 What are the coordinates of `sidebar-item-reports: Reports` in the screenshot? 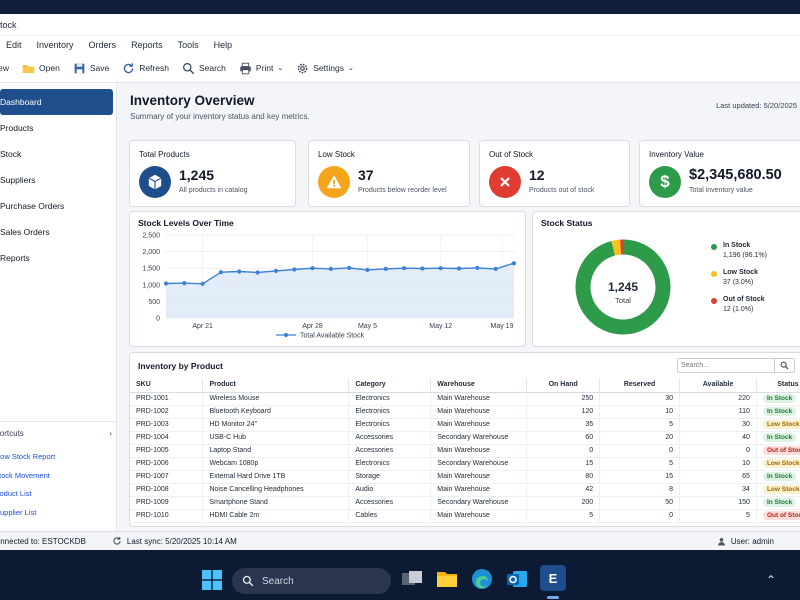 It's located at (58, 258).